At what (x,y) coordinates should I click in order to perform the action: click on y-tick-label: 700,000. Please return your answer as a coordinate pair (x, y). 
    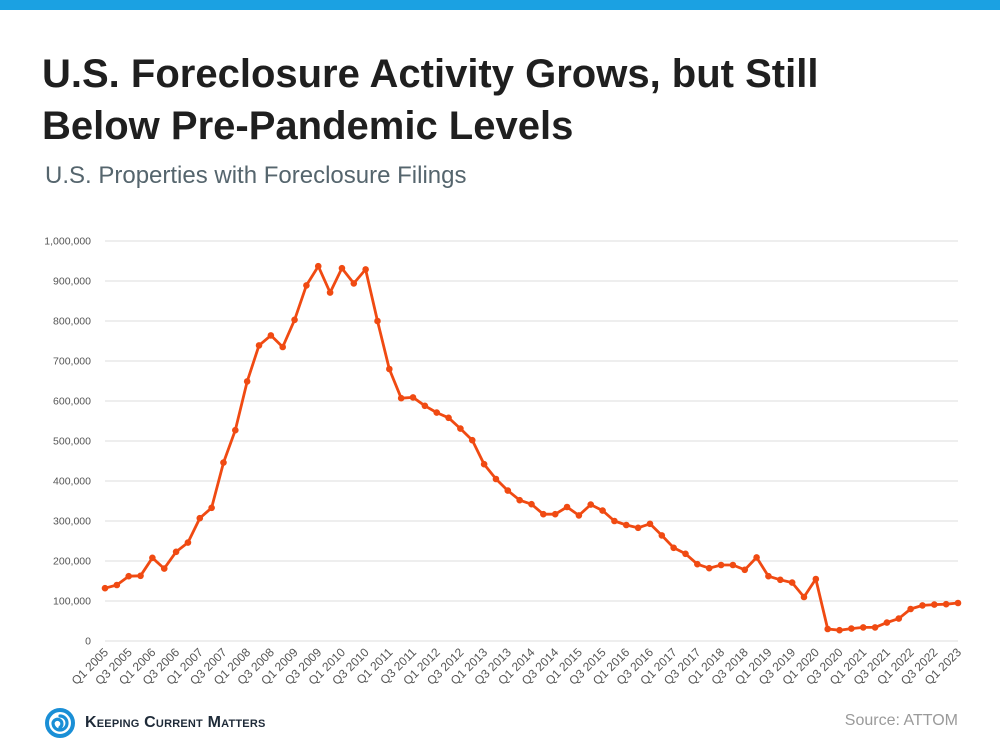
    Looking at the image, I should click on (72, 362).